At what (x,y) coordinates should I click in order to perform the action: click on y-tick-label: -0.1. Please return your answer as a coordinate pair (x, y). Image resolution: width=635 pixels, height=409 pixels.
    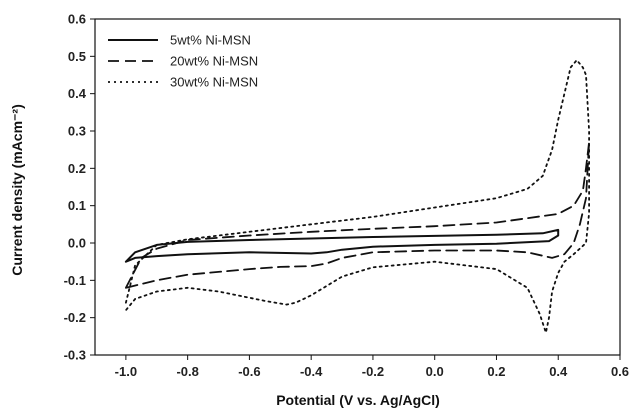
    Looking at the image, I should click on (75, 280).